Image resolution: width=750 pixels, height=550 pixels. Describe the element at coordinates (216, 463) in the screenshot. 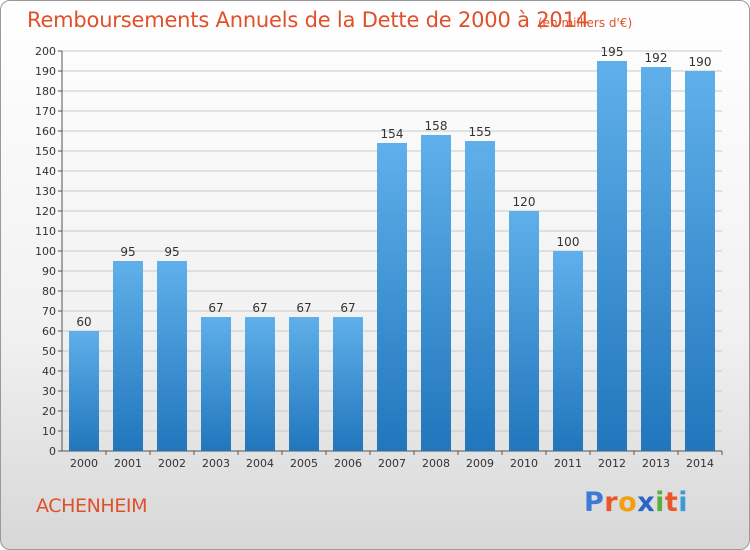

I see `x-tick-label-2003: 2003` at that location.